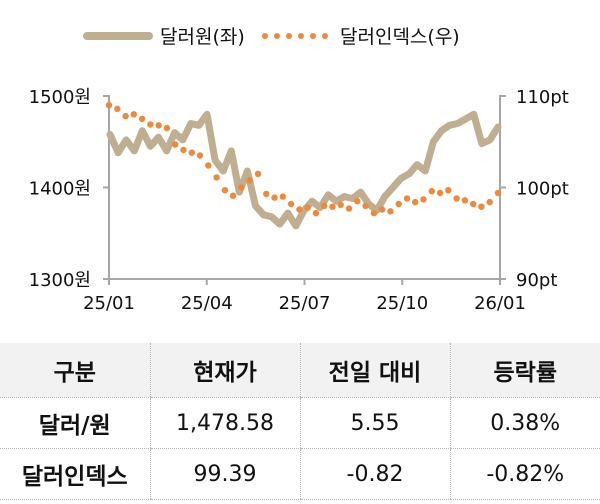  What do you see at coordinates (75, 423) in the screenshot?
I see `row-label: 달러/원` at bounding box center [75, 423].